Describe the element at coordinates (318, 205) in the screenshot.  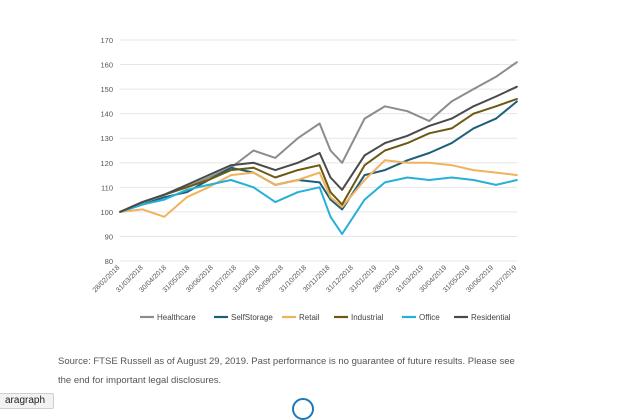
I see `series-line-office` at that location.